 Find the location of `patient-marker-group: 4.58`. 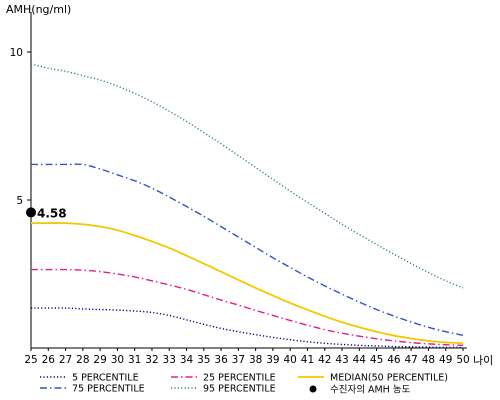

patient-marker-group: 4.58 is located at coordinates (46, 213).